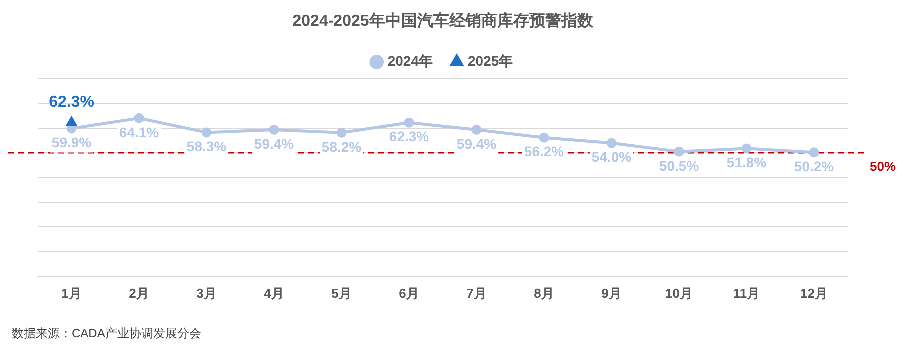  What do you see at coordinates (411, 61) in the screenshot?
I see `legend-label: 2024年` at bounding box center [411, 61].